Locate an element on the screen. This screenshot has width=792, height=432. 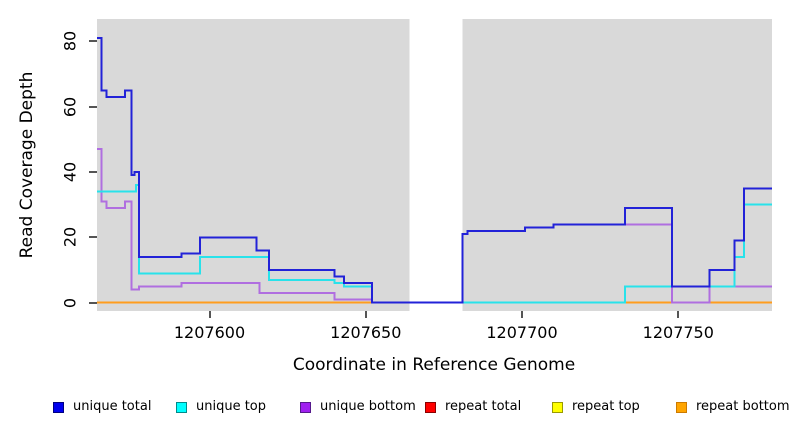
y-tick-label: 60 is located at coordinates (70, 106).